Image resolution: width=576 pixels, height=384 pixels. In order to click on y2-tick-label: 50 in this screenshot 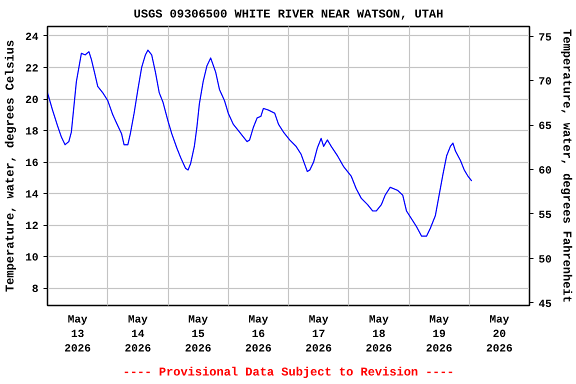, I will do `click(545, 260)`.